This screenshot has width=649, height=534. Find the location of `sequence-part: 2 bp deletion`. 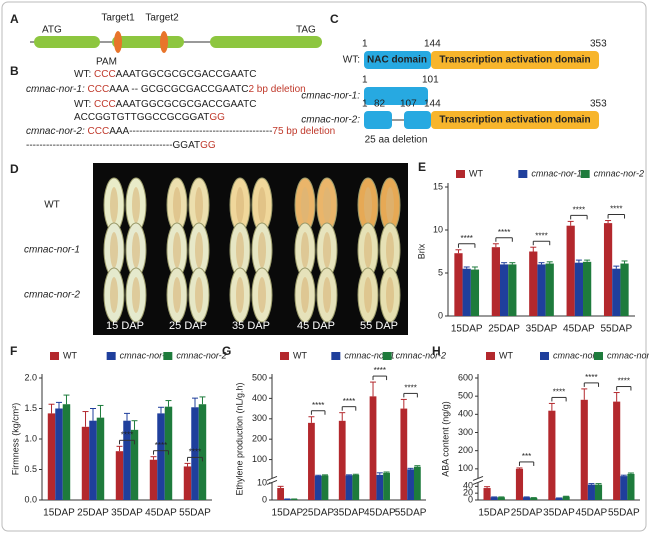

sequence-part: 2 bp deletion is located at coordinates (276, 89).